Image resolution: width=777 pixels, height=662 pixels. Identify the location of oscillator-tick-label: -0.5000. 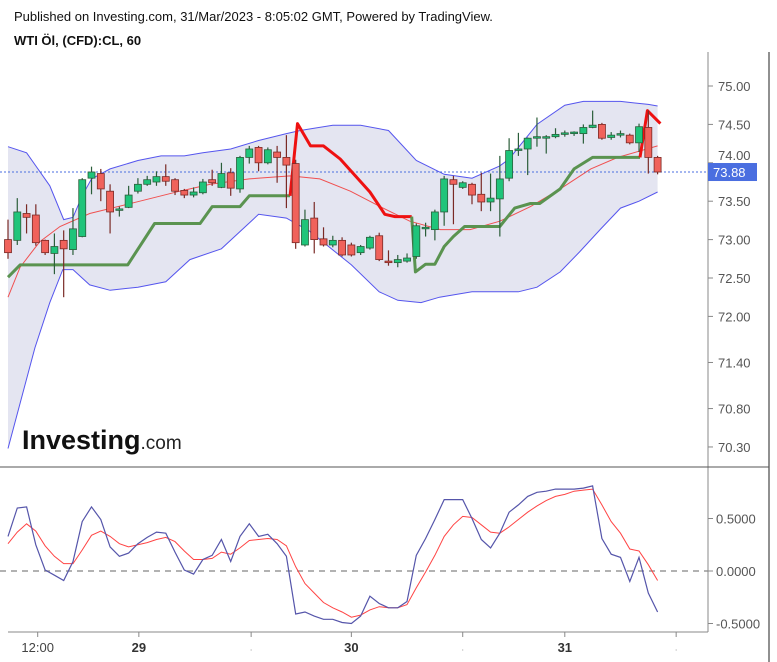
(738, 624).